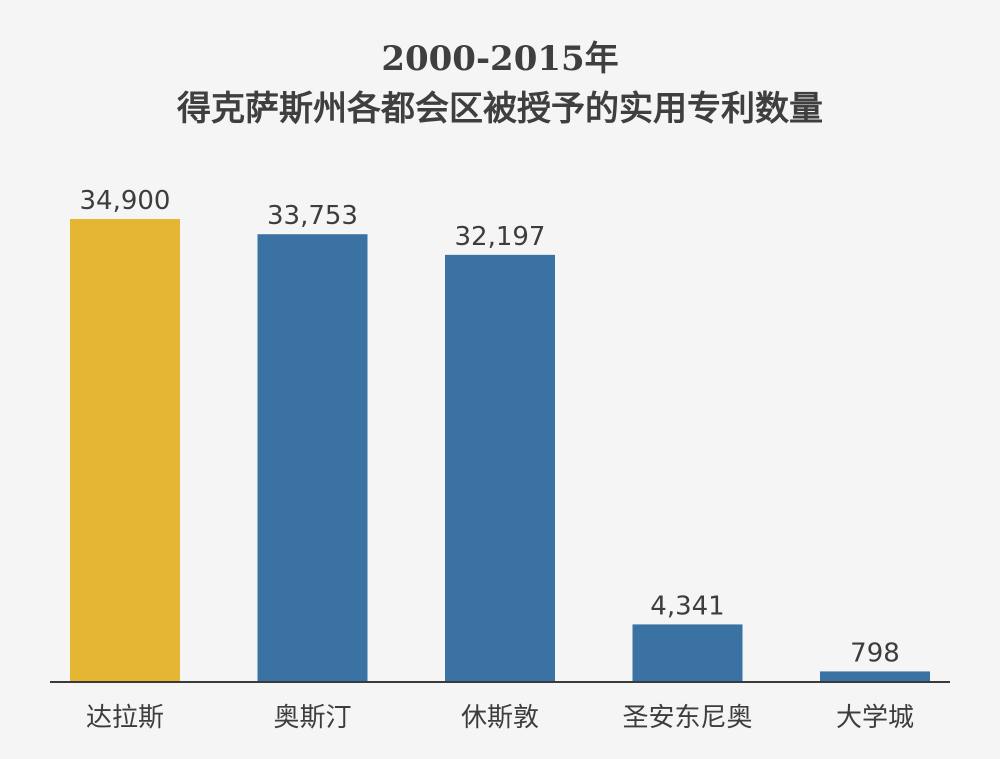 The width and height of the screenshot is (1000, 759). What do you see at coordinates (687, 606) in the screenshot?
I see `value-label-3: 4,341` at bounding box center [687, 606].